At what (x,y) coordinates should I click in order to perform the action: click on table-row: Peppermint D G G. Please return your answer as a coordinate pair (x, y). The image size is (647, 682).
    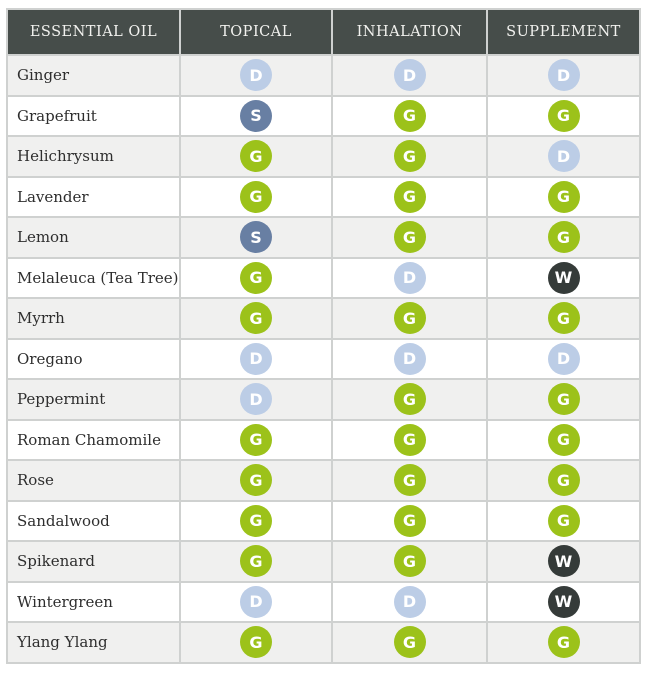
    Looking at the image, I should click on (323, 399).